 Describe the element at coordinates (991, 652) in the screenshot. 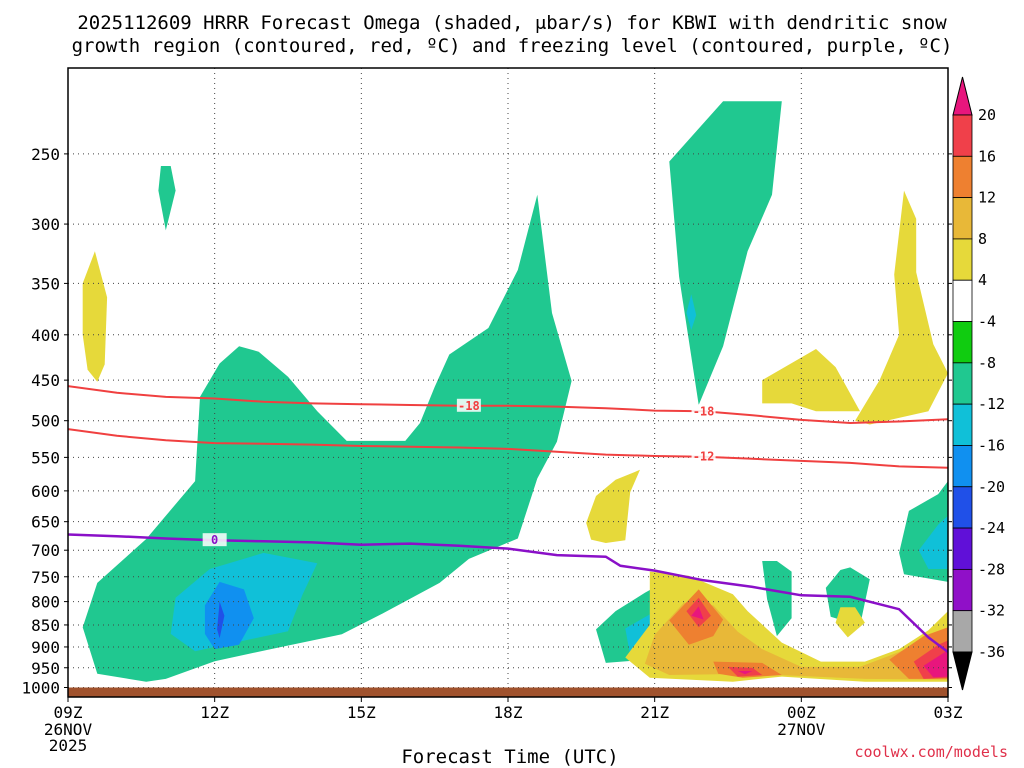

I see `colorbar-label-13: -36` at that location.